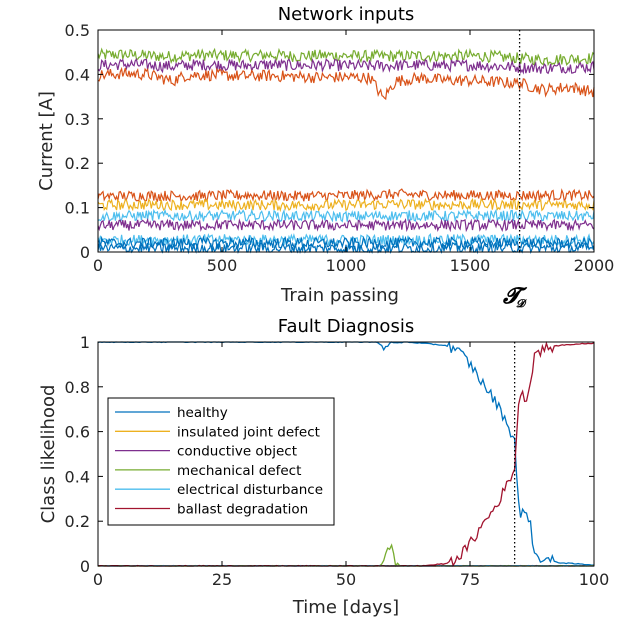  What do you see at coordinates (202, 413) in the screenshot?
I see `legend-label-healthy: healthy` at bounding box center [202, 413].